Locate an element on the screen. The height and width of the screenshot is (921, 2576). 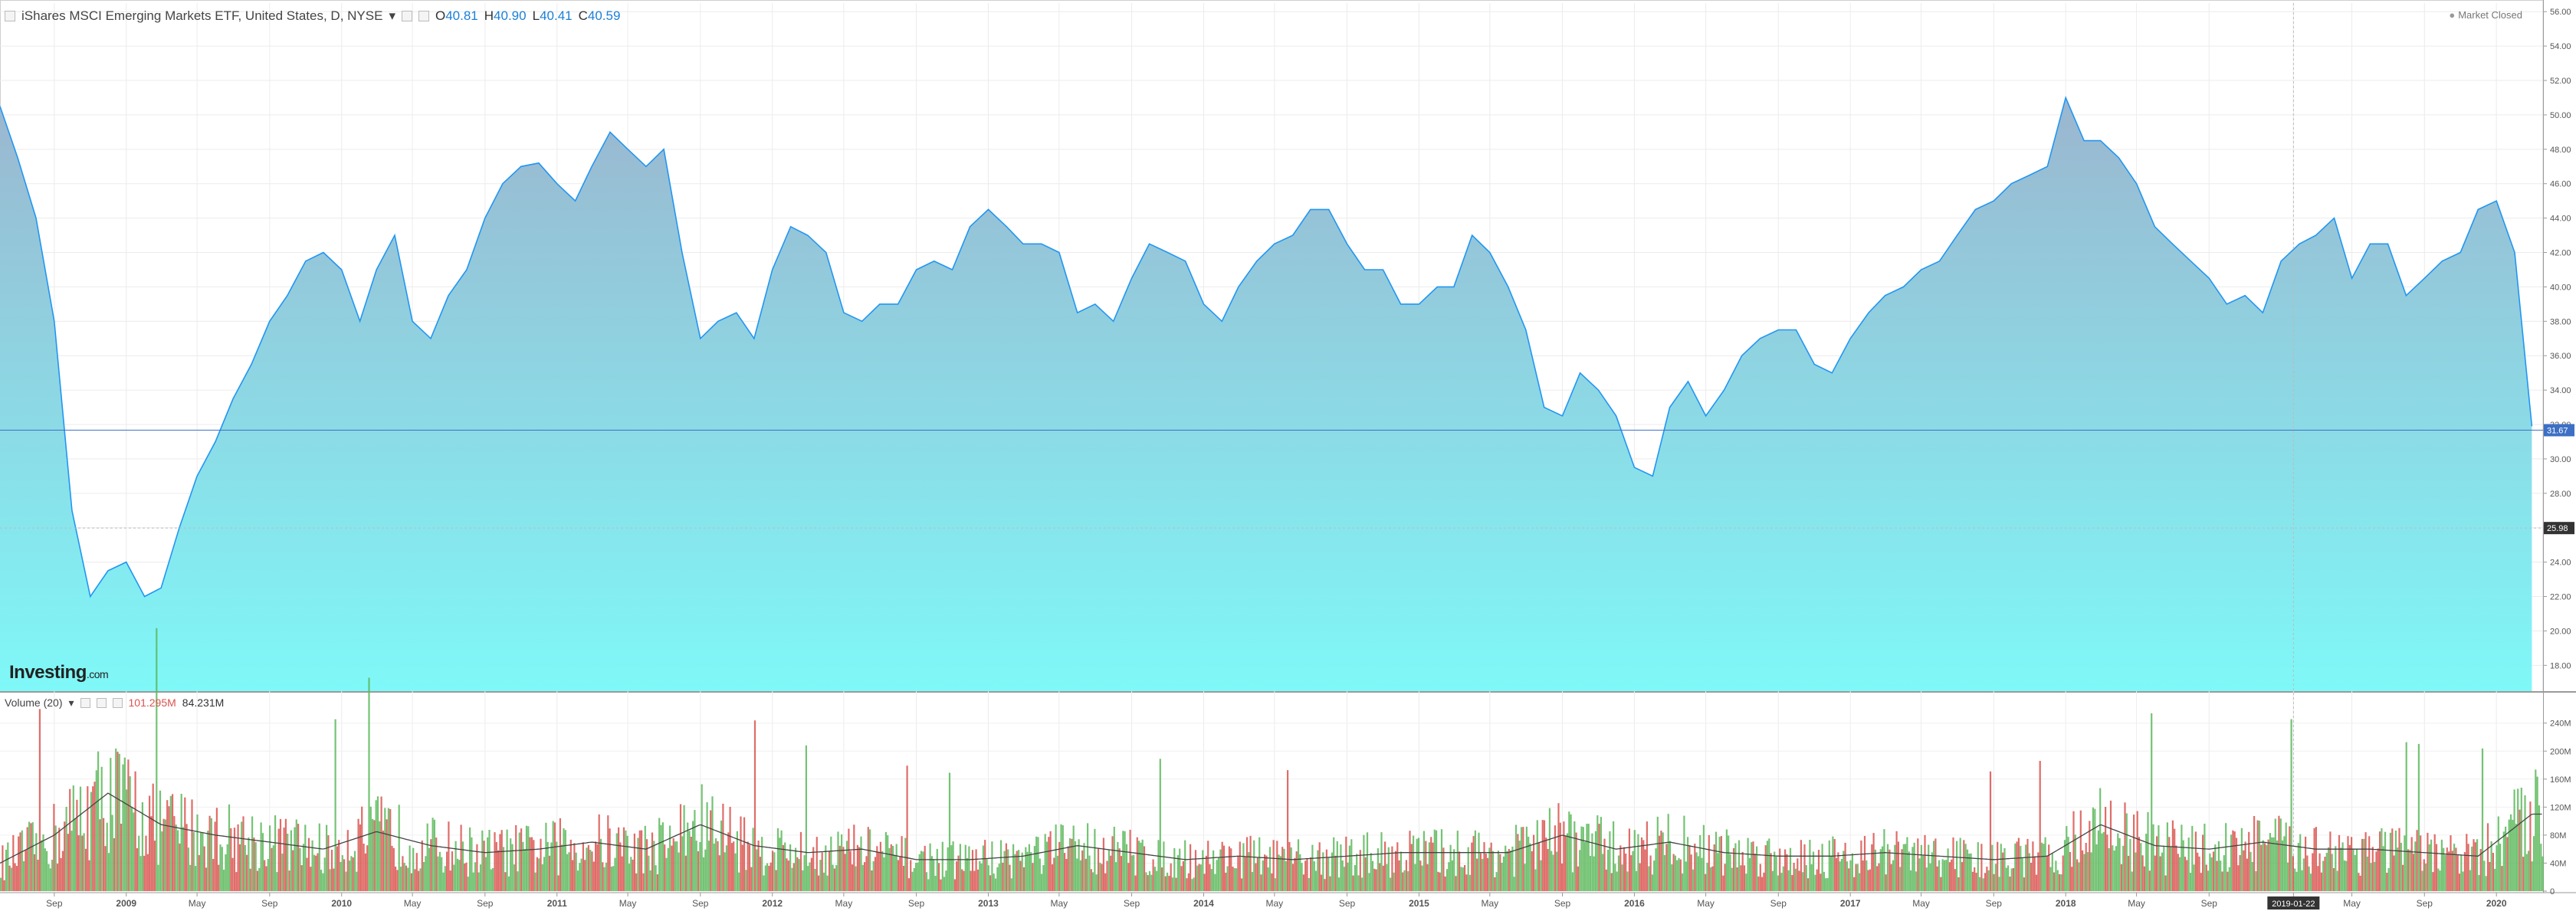
x-tick-label: 2010 is located at coordinates (341, 903).